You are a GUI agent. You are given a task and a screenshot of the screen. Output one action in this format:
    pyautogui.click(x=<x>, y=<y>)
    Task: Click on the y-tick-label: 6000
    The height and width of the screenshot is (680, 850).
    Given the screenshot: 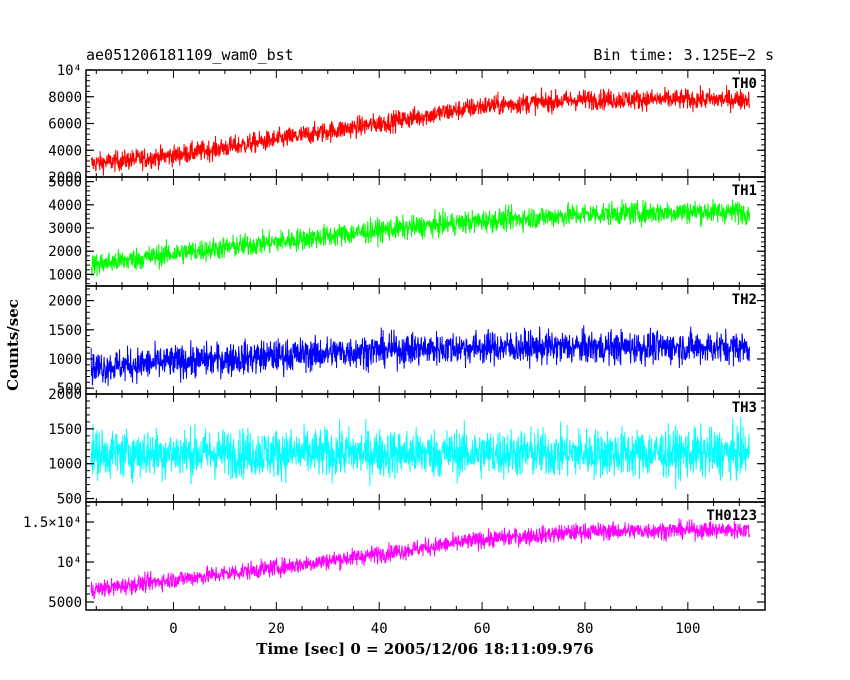 What is the action you would take?
    pyautogui.click(x=65, y=125)
    